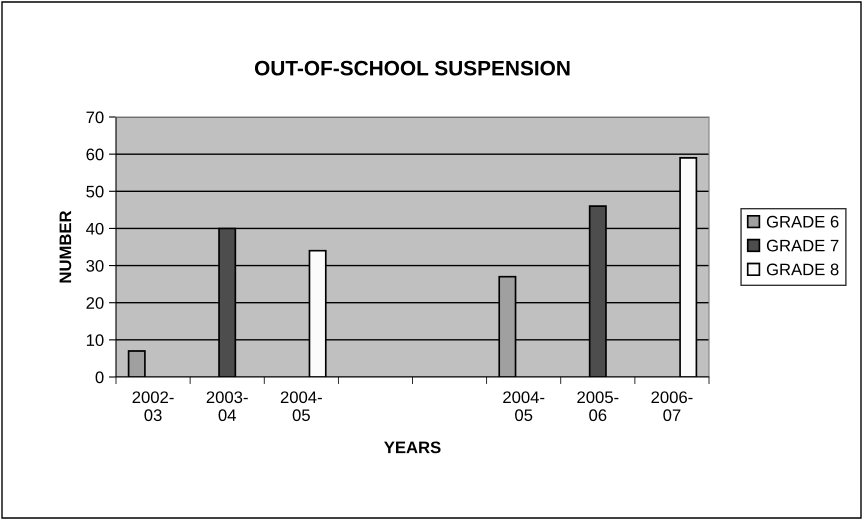 This screenshot has height=520, width=863. Describe the element at coordinates (227, 406) in the screenshot. I see `x-tick-label: 2003- 04` at that location.